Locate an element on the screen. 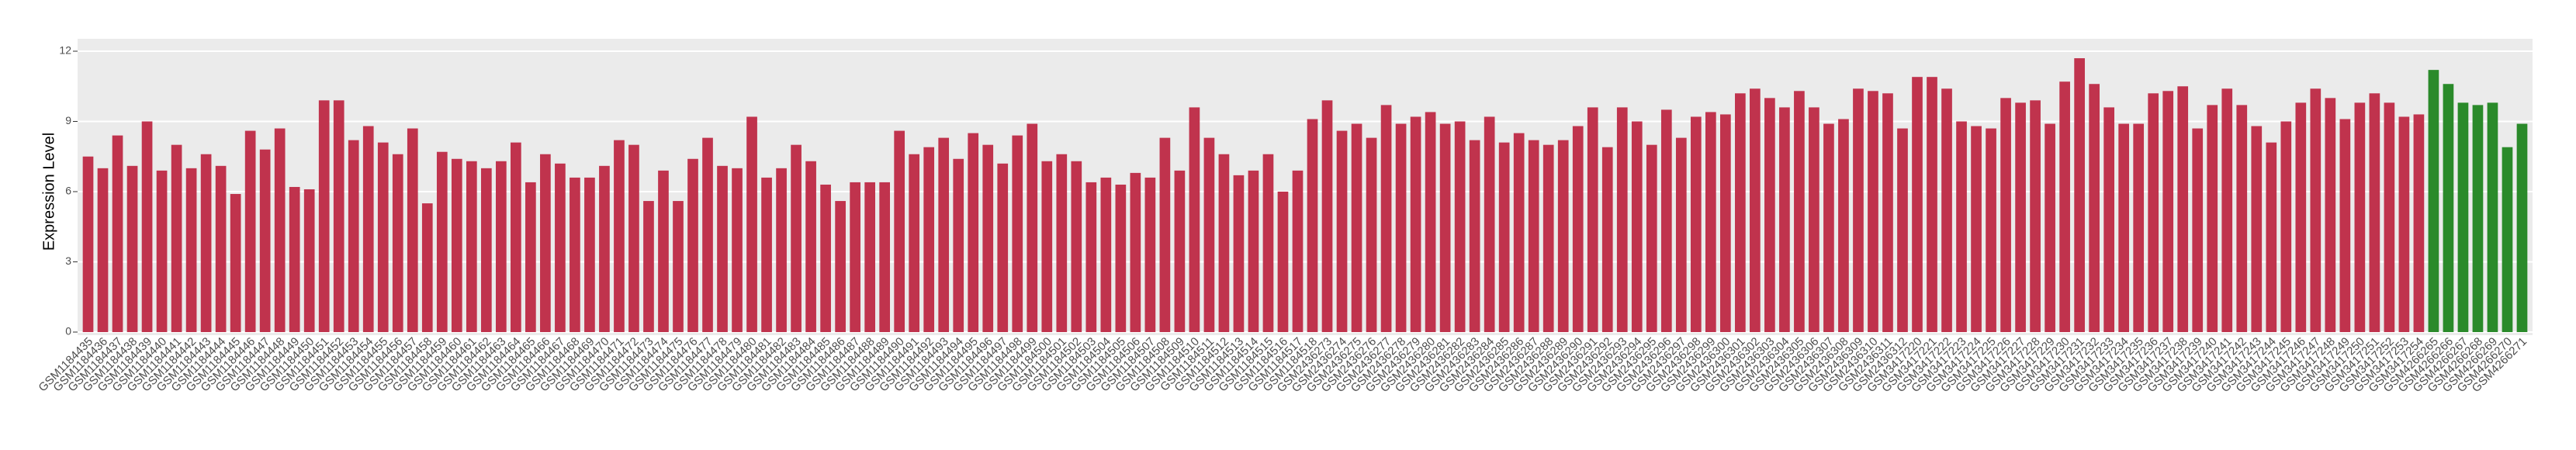  y-axis-title: Expression Level is located at coordinates (48, 192).